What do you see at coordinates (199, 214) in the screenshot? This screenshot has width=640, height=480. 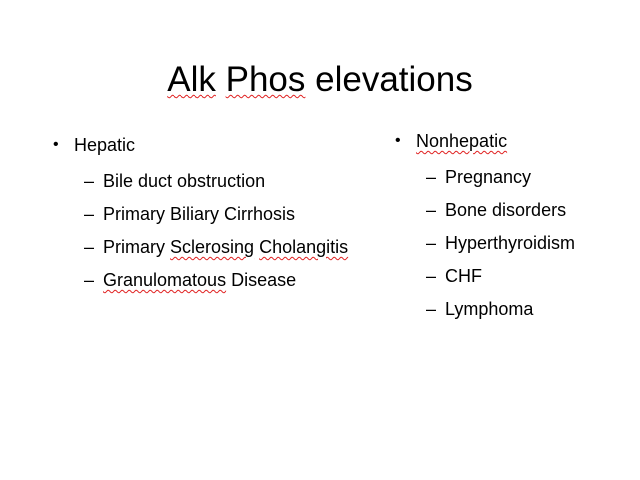 I see `left-item-2-text: Primary Biliary Cirrhosis` at bounding box center [199, 214].